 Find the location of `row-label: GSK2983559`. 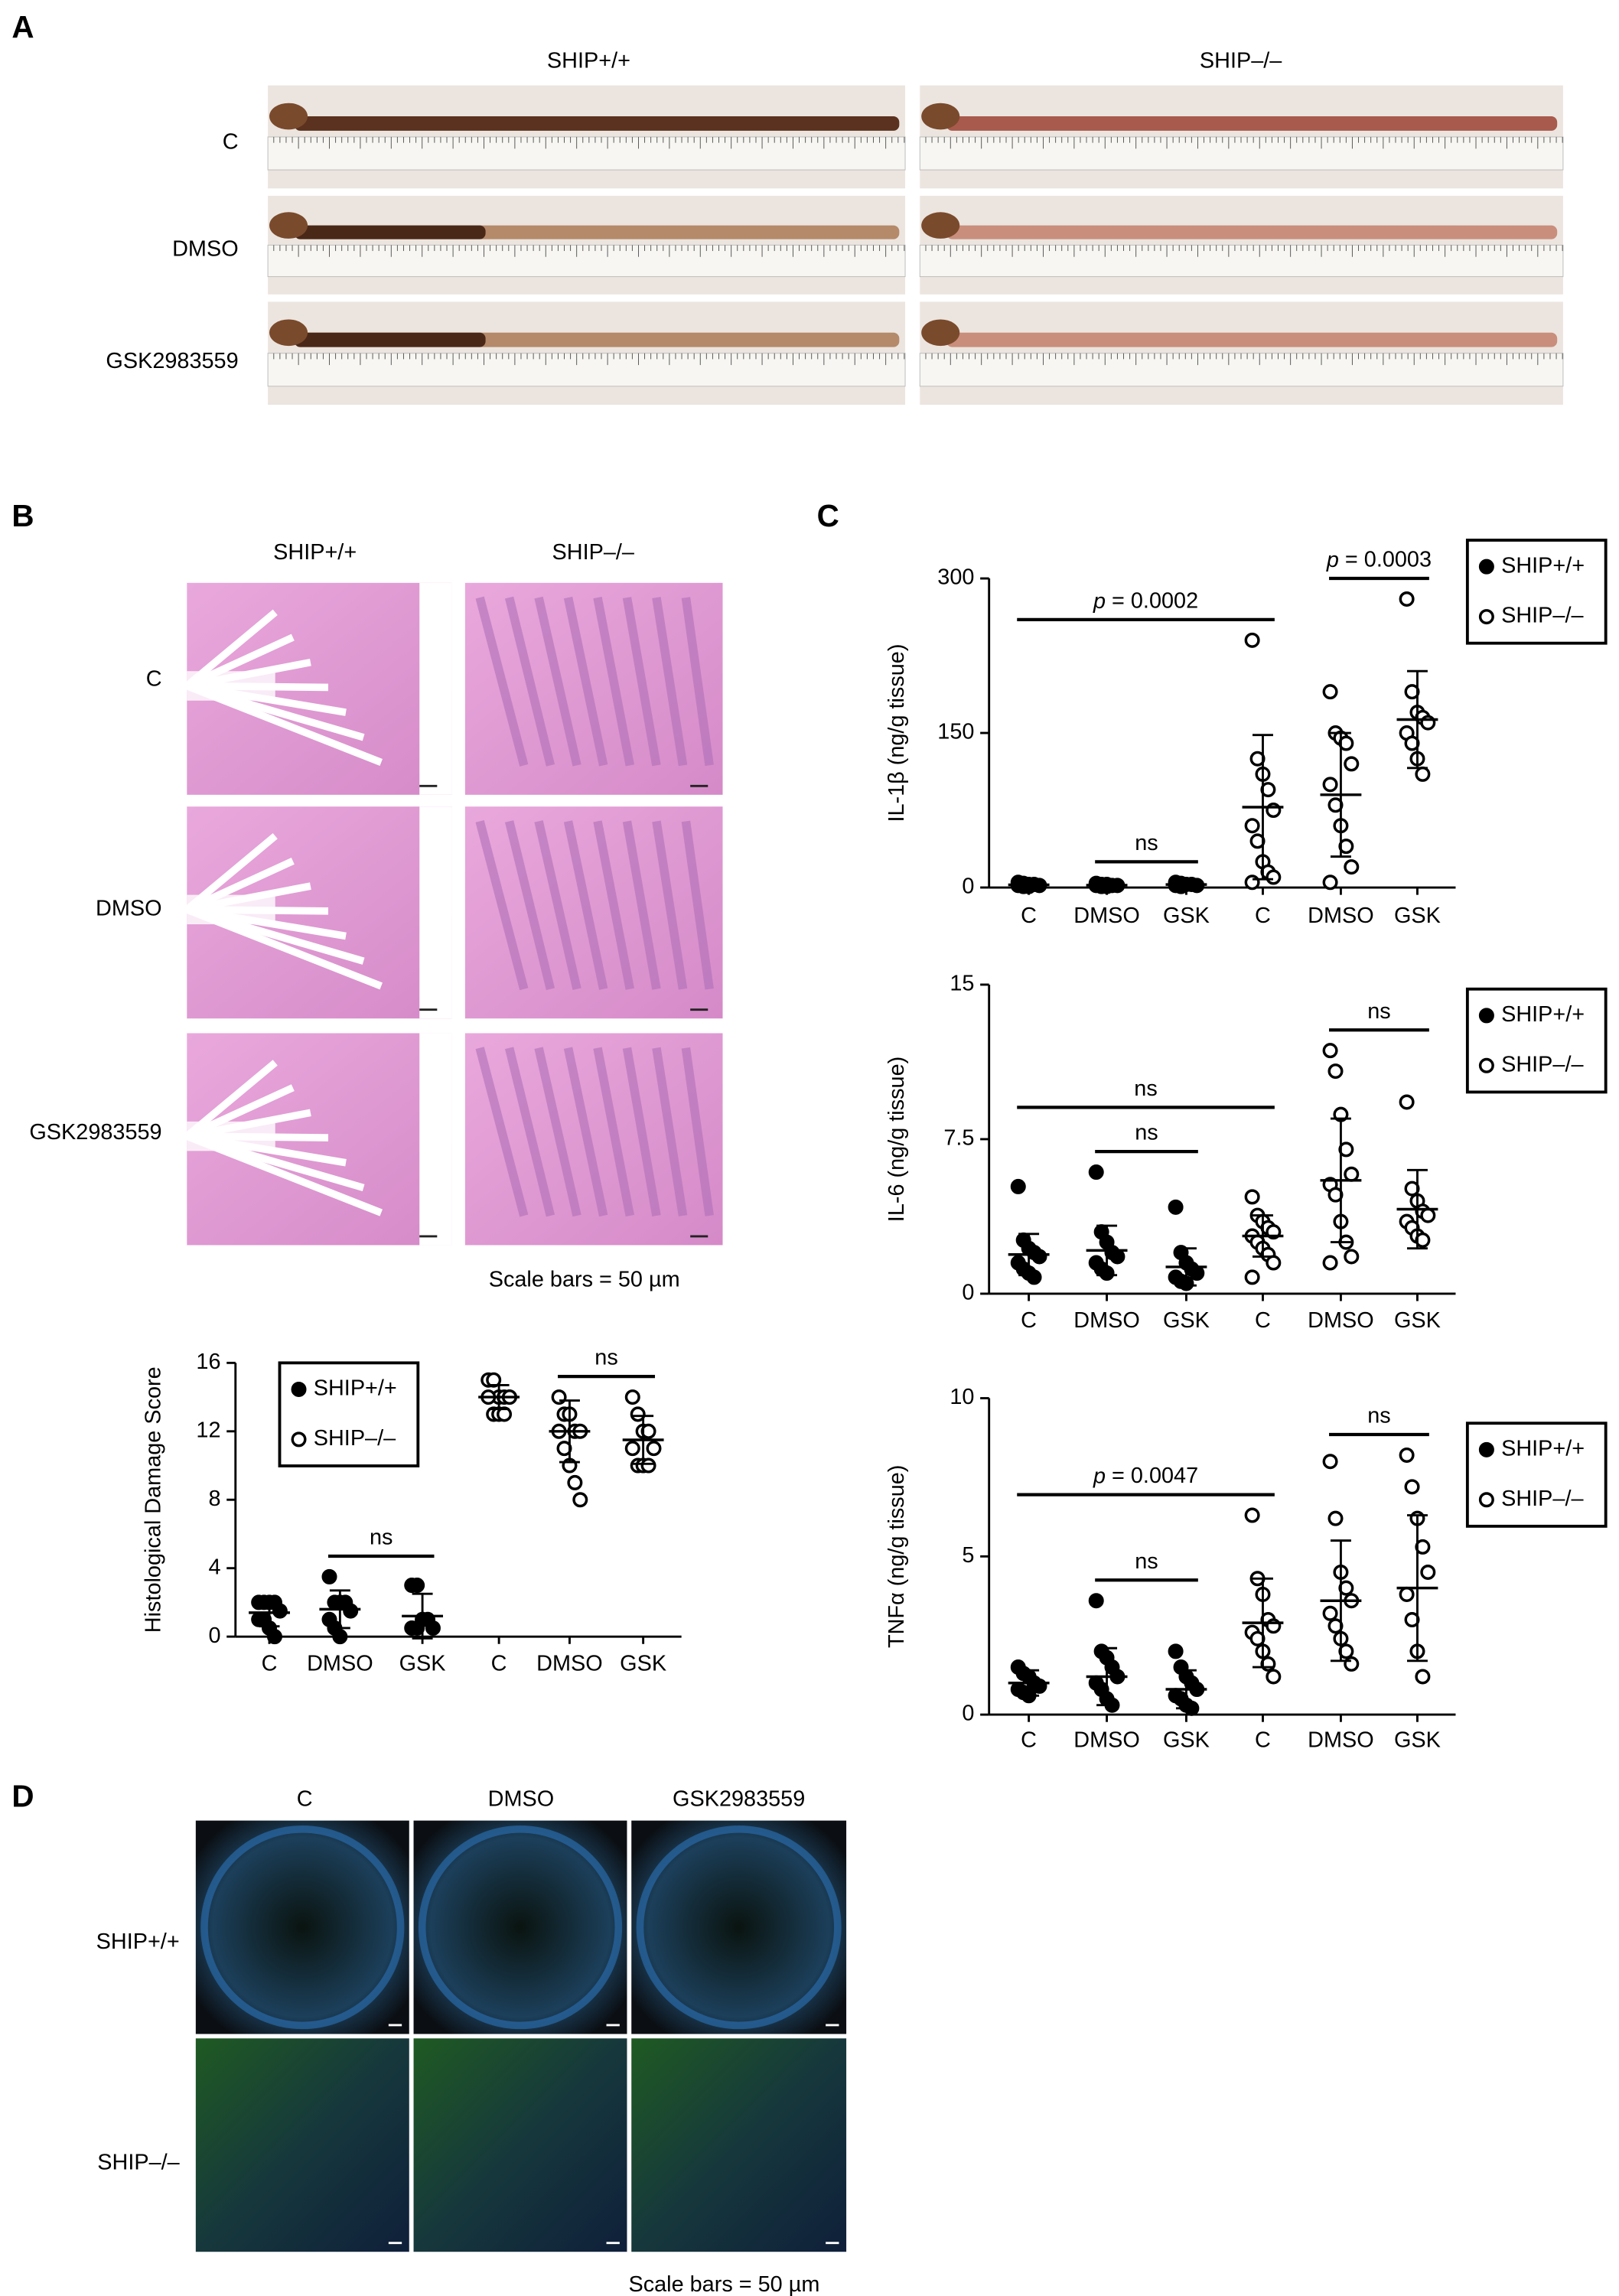

row-label: GSK2983559 is located at coordinates (172, 361).